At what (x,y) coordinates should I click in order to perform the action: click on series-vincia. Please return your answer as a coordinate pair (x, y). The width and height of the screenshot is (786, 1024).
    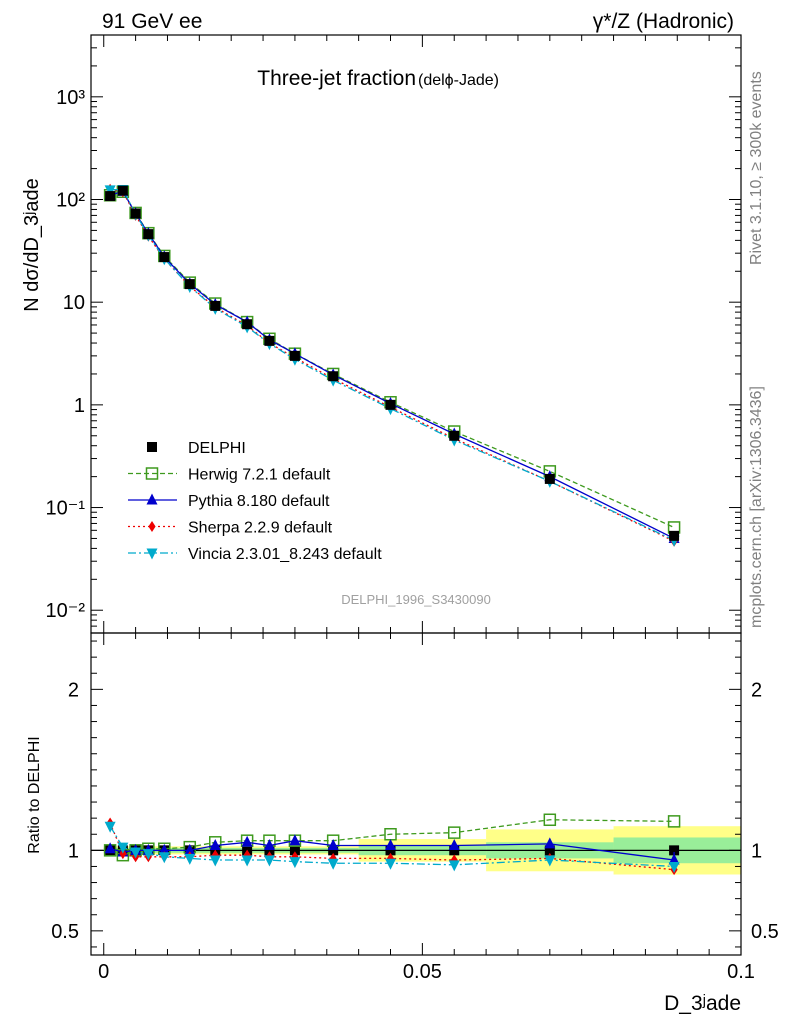
    Looking at the image, I should click on (392, 847).